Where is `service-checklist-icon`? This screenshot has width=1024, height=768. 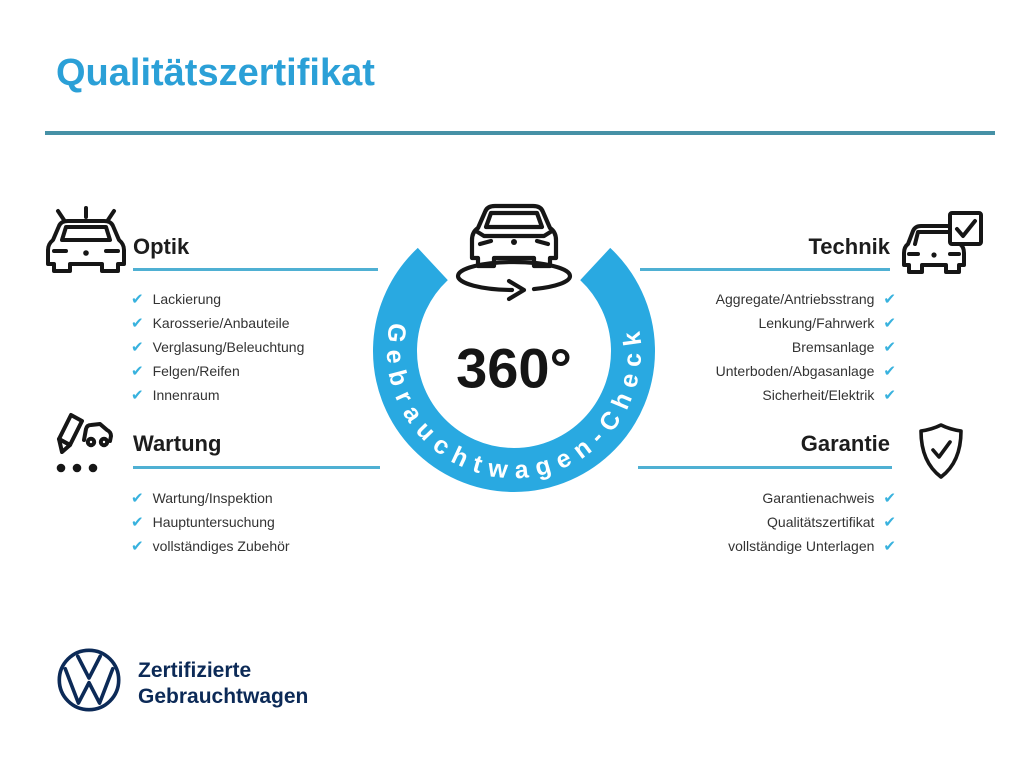 service-checklist-icon is located at coordinates (84, 443).